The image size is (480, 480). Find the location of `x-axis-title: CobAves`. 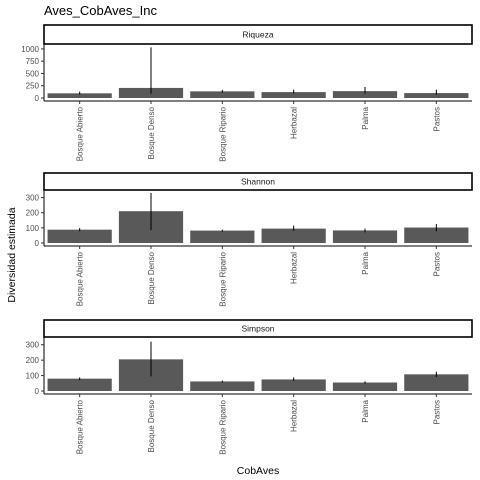

x-axis-title: CobAves is located at coordinates (258, 471).